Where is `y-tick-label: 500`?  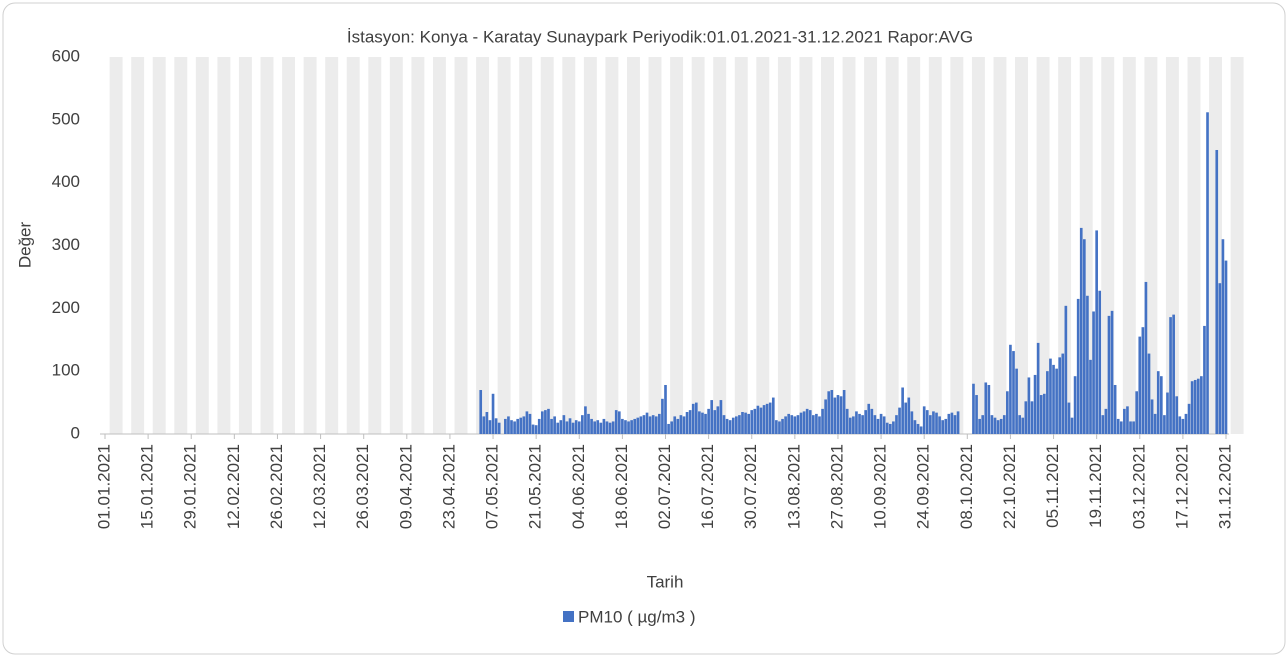
y-tick-label: 500 is located at coordinates (66, 118).